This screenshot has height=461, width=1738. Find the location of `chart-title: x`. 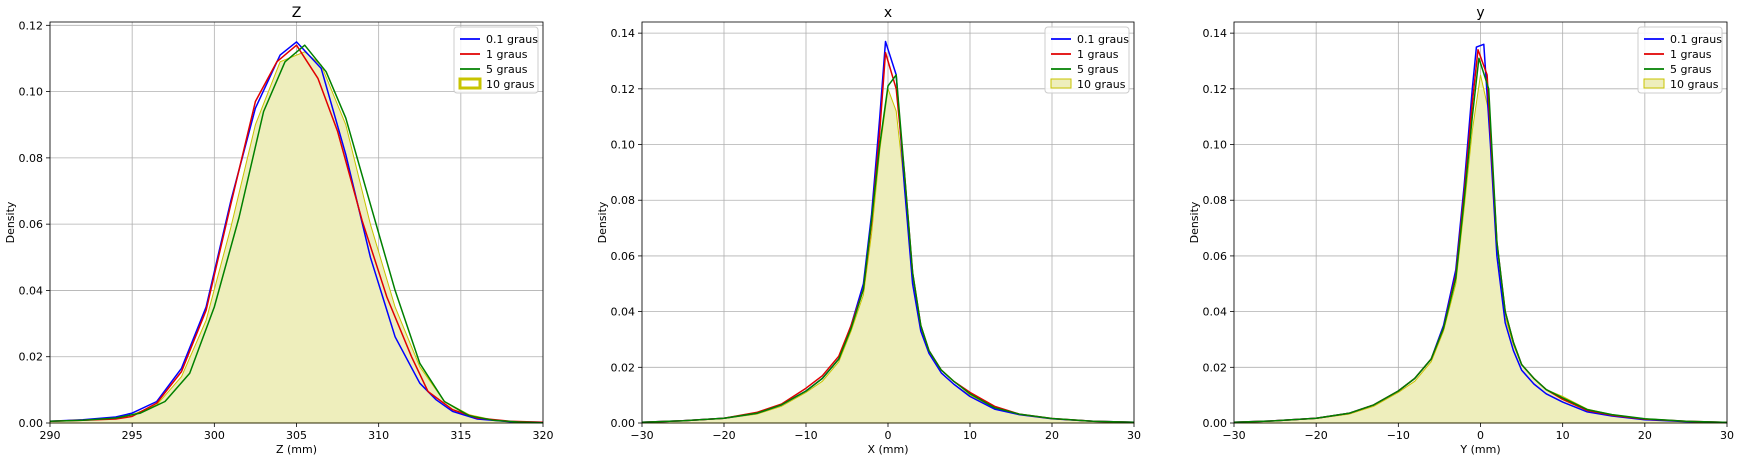

chart-title: x is located at coordinates (888, 13).